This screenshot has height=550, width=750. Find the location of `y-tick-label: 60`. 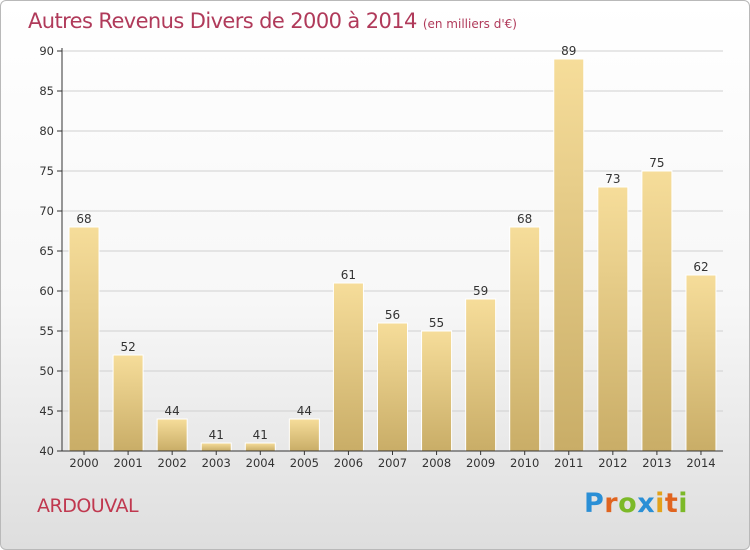

y-tick-label: 60 is located at coordinates (46, 291).